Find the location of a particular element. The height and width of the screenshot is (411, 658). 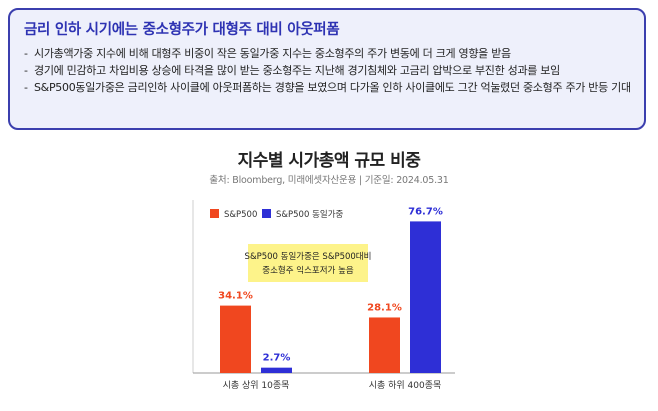

annotation-text: S&P500 동일가중은 S&P500대비 is located at coordinates (308, 257).